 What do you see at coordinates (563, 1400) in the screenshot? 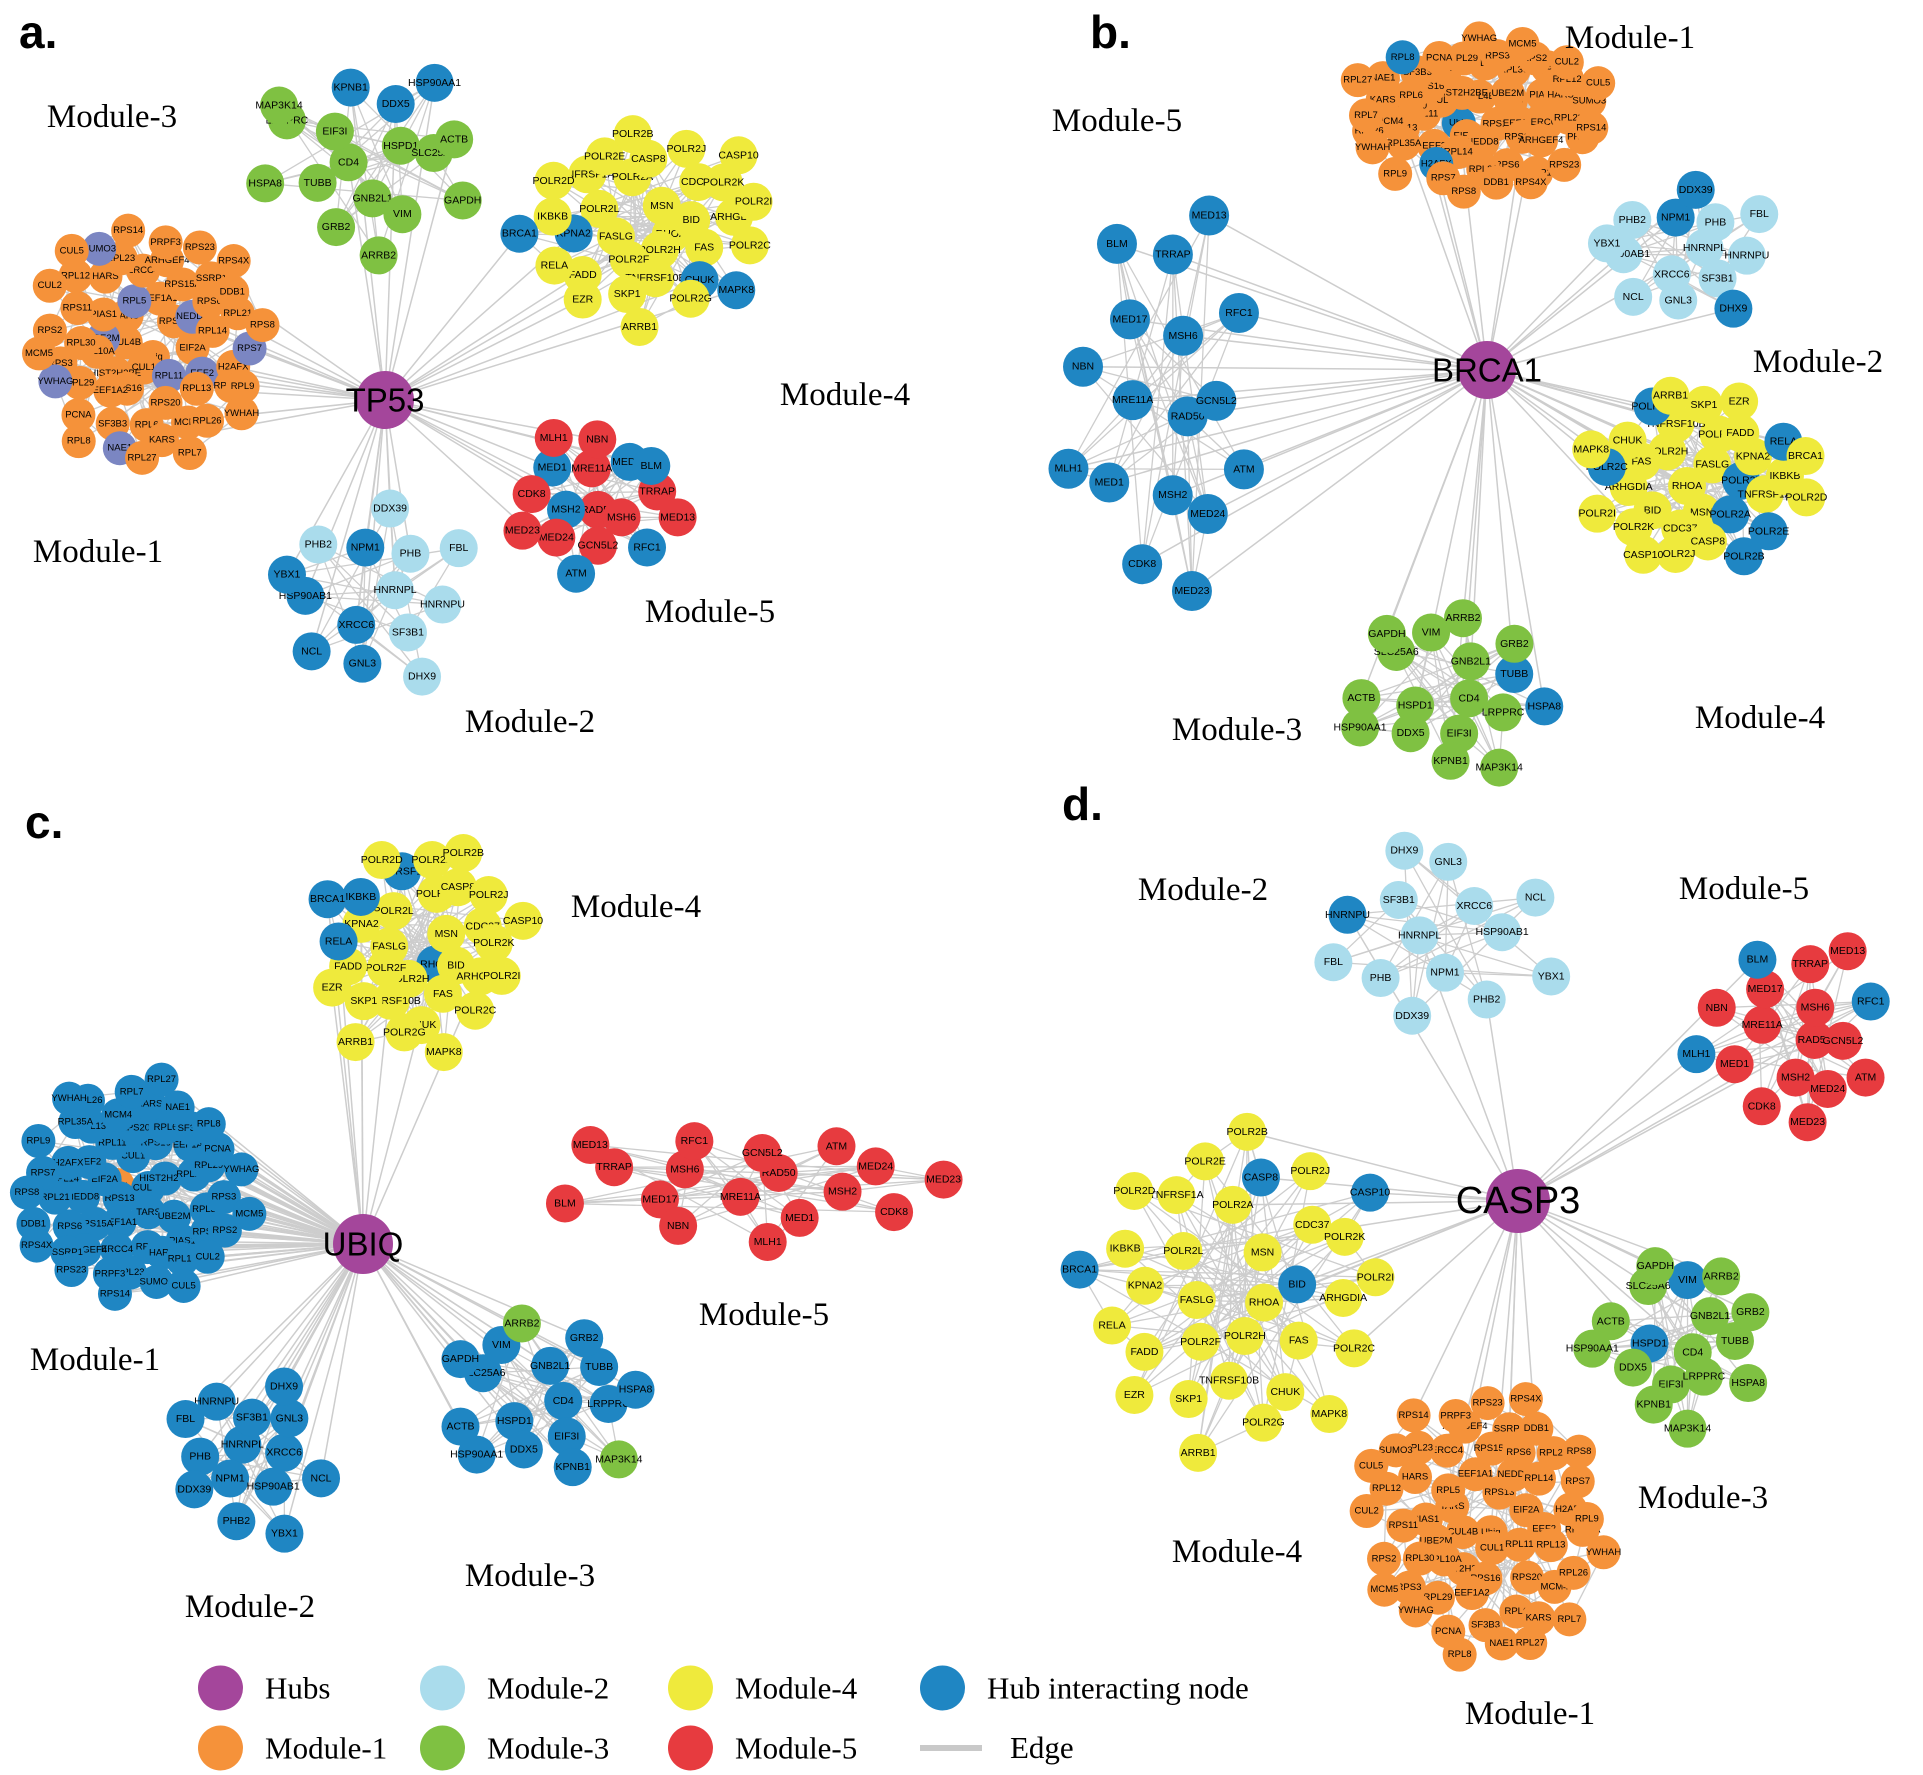
I see `node-CD4` at bounding box center [563, 1400].